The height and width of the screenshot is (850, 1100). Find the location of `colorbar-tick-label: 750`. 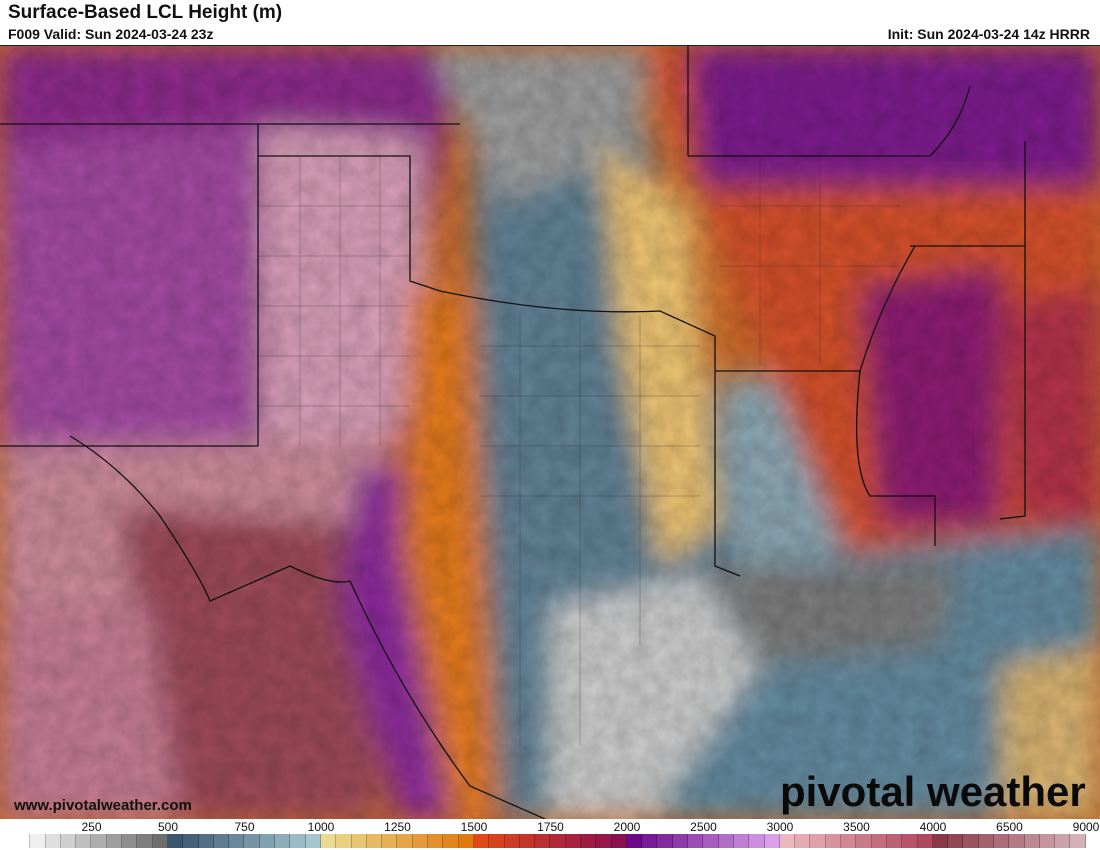

colorbar-tick-label: 750 is located at coordinates (244, 827).